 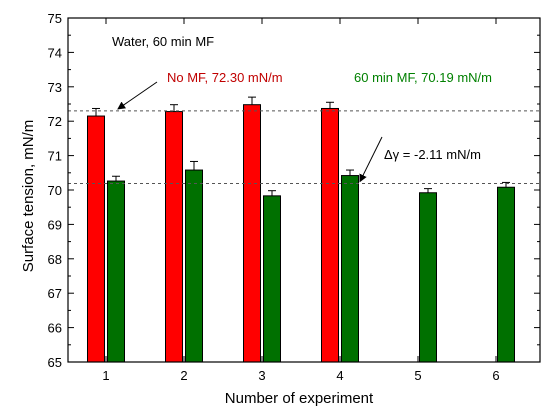 What do you see at coordinates (225, 77) in the screenshot?
I see `annotation-no-mf: No MF, 72.30 mN/m` at bounding box center [225, 77].